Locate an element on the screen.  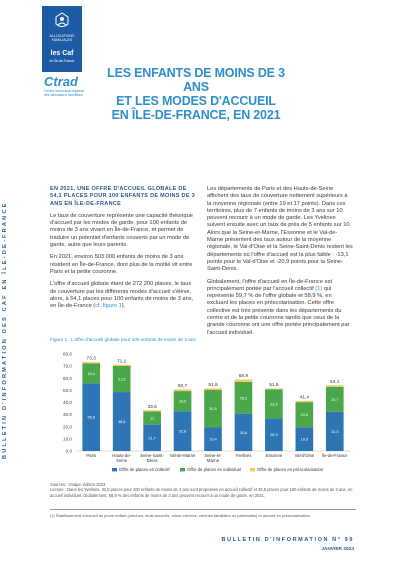
data-label: 55,8 is located at coordinates (91, 418).